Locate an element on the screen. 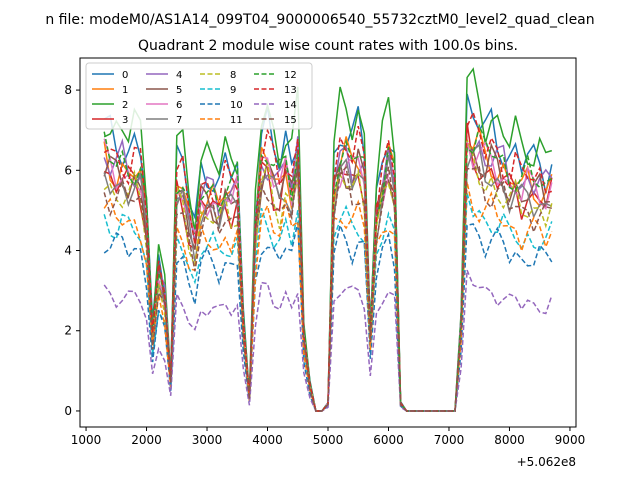  x-tick-label: 5000 is located at coordinates (328, 440).